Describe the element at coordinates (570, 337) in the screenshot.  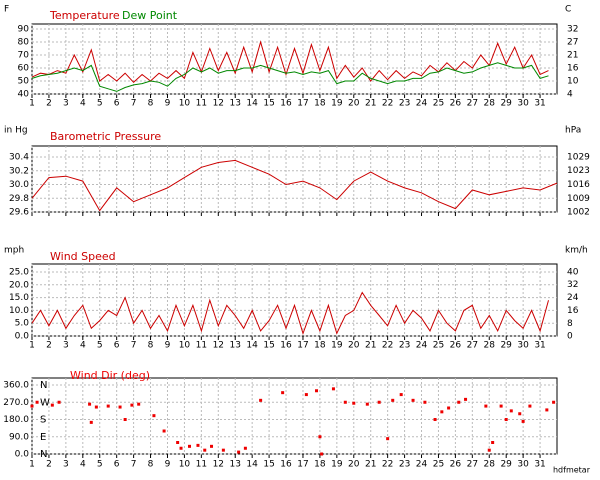
I see `y2-tick-label: 0` at that location.